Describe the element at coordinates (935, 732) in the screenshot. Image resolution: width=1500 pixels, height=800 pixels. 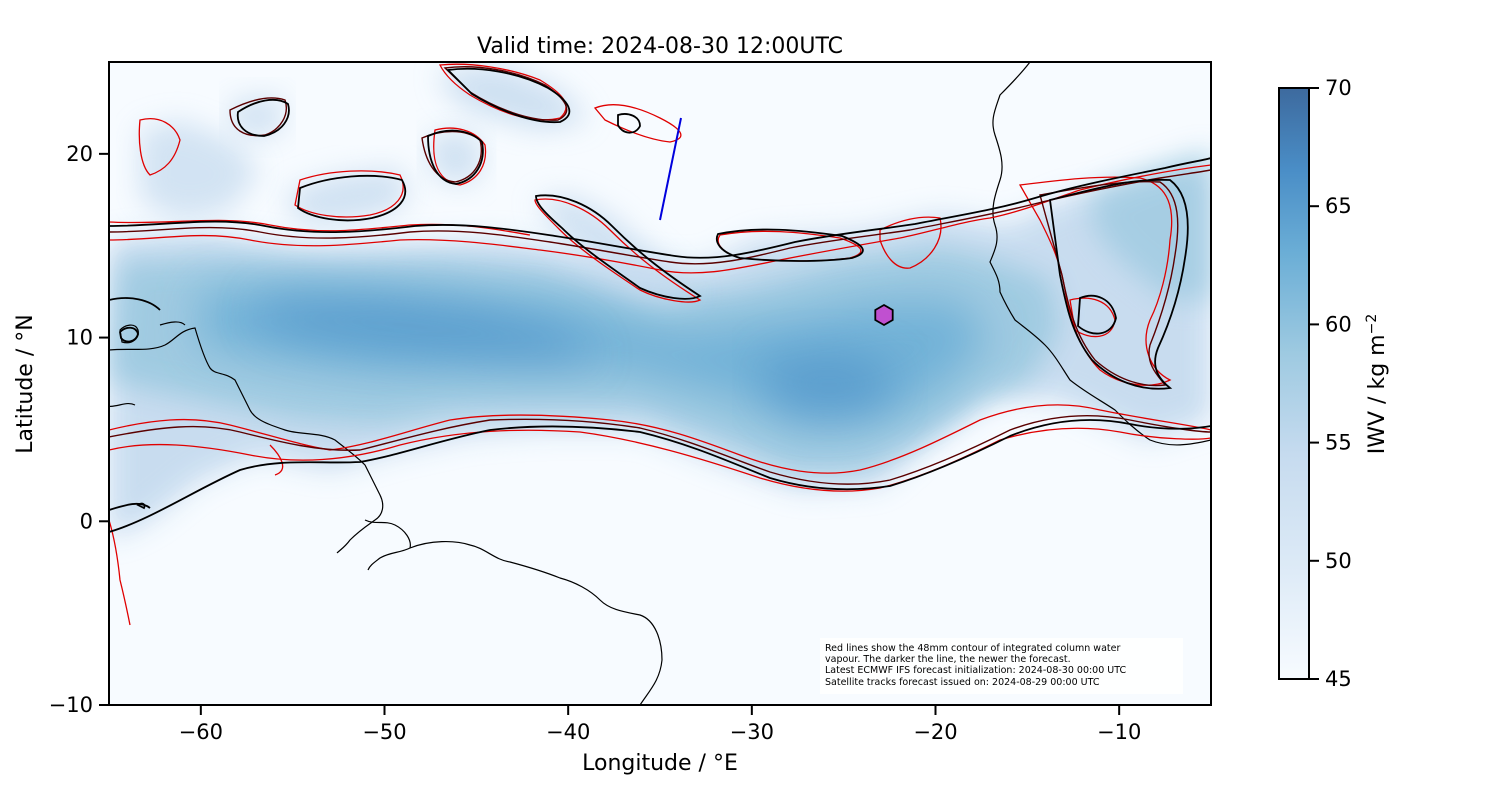
I see `x-tick-label: −20` at that location.